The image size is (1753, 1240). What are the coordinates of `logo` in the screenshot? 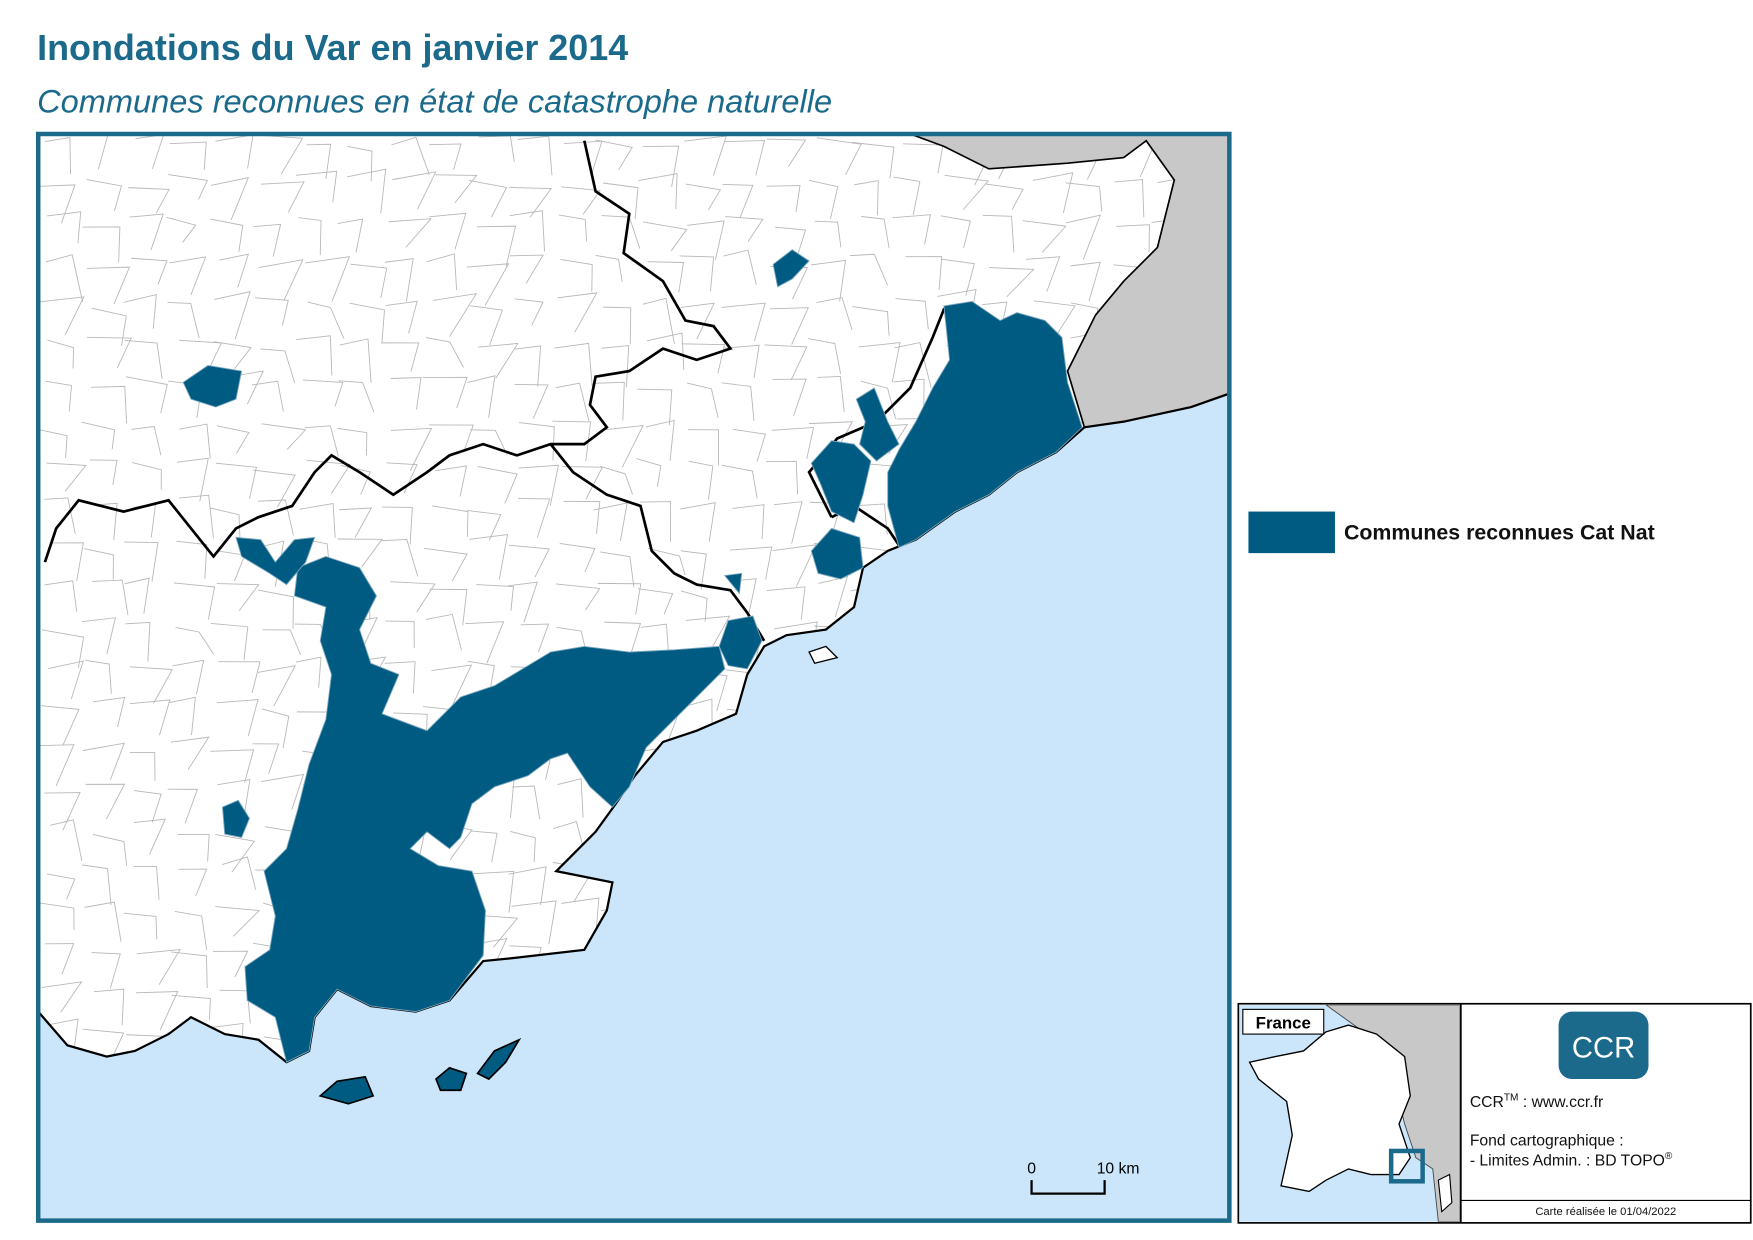 It's located at (1603, 1045).